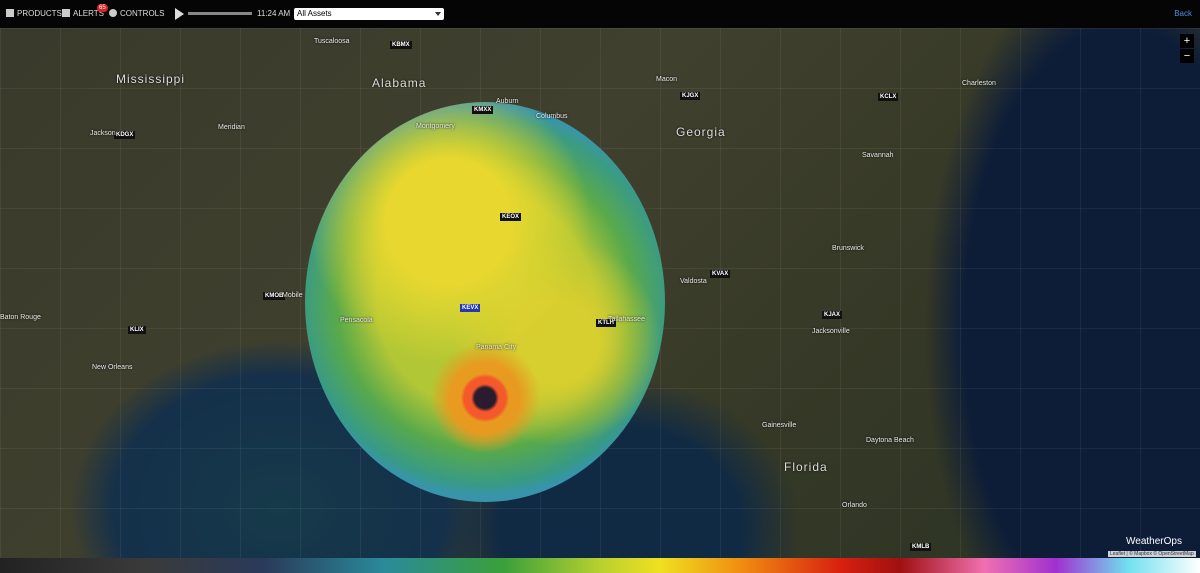  What do you see at coordinates (483, 110) in the screenshot?
I see `radar-station: KMXX` at bounding box center [483, 110].